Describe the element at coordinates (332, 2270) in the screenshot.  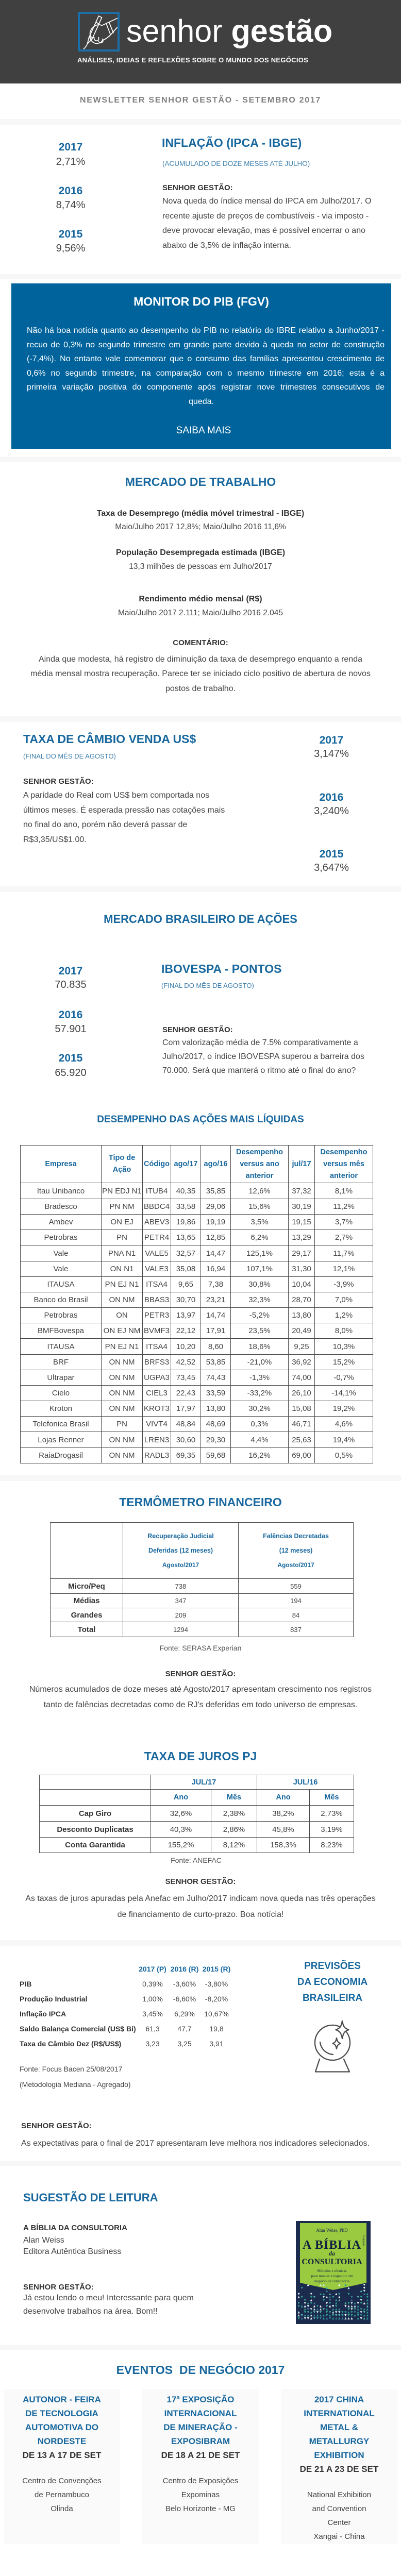
I see `svg-text: Métodos e técnicas` at that location.